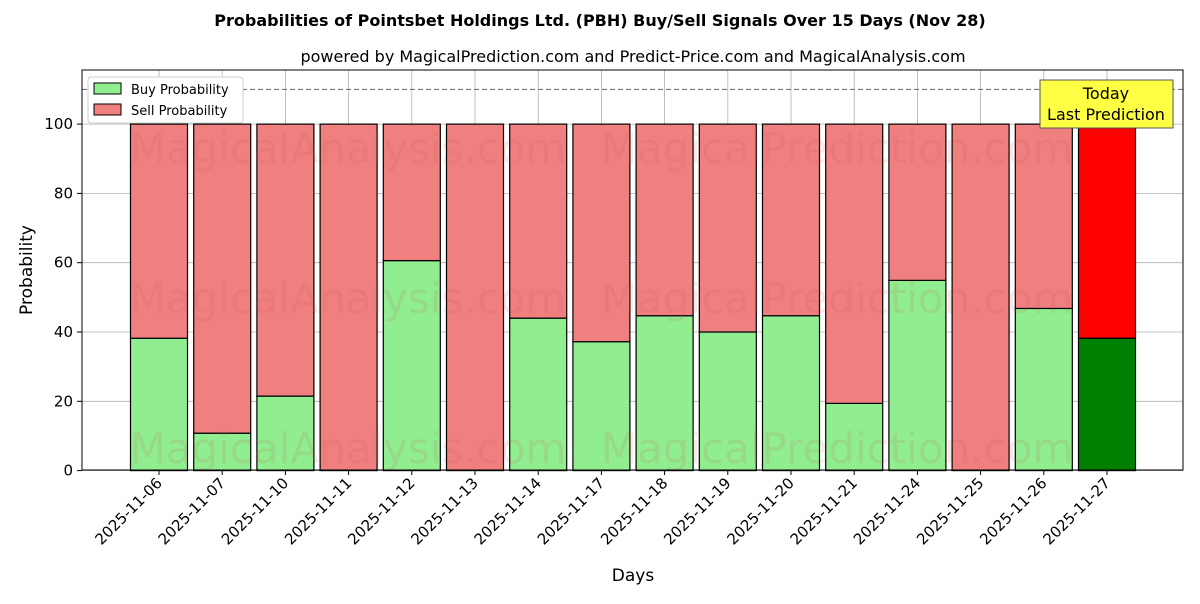  Describe the element at coordinates (63, 263) in the screenshot. I see `y-tick-label: 60` at that location.